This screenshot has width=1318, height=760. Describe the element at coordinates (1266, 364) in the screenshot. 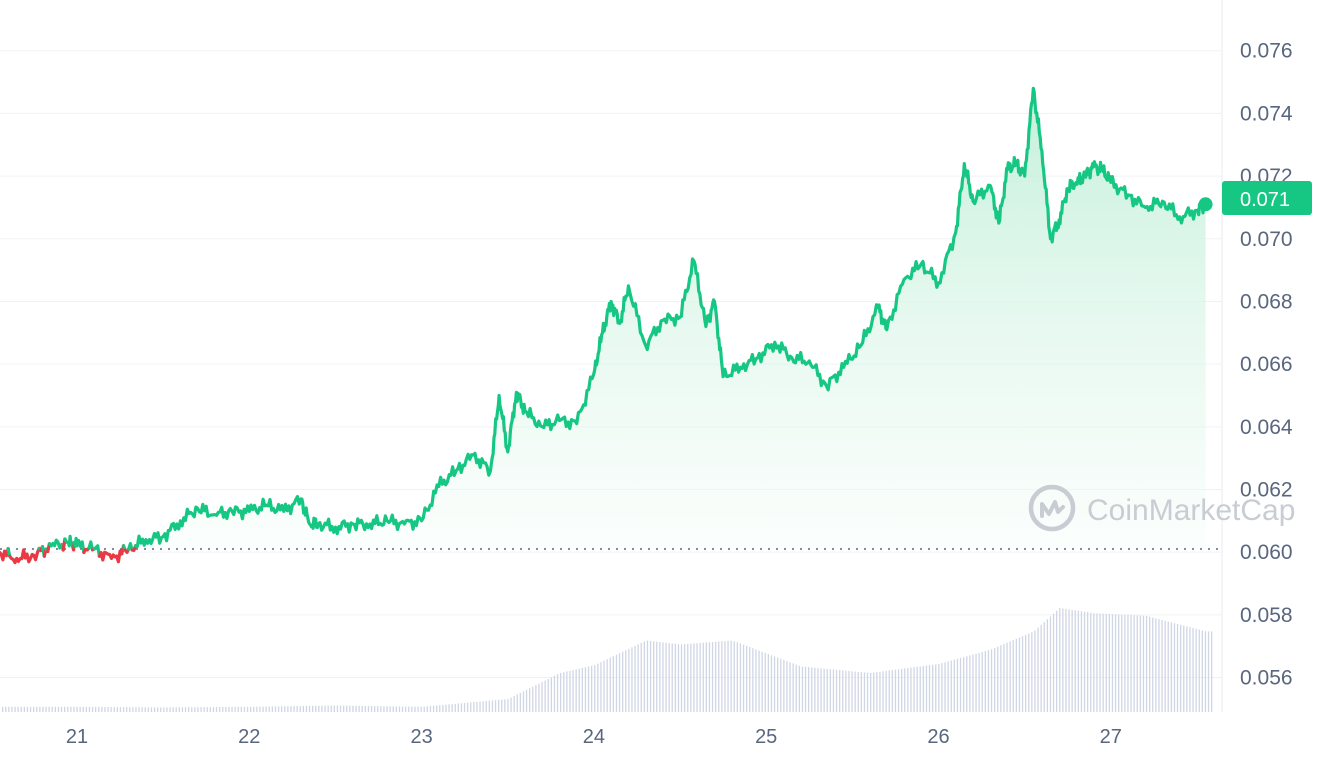

I see `y-tick-label: 0.066` at that location.